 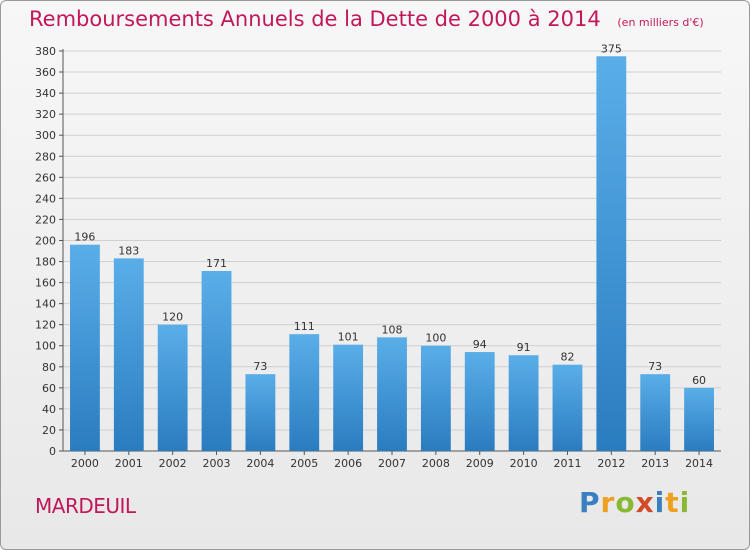 What do you see at coordinates (348, 337) in the screenshot?
I see `bar-value-label: 101` at bounding box center [348, 337].